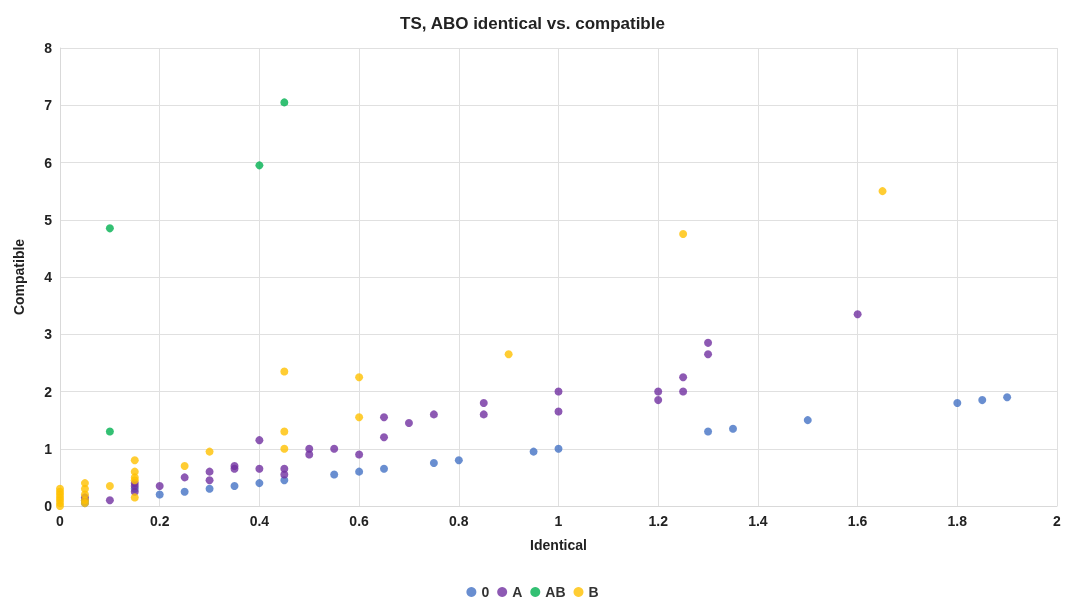  I want to click on x-tick-label: 0.2, so click(159, 521).